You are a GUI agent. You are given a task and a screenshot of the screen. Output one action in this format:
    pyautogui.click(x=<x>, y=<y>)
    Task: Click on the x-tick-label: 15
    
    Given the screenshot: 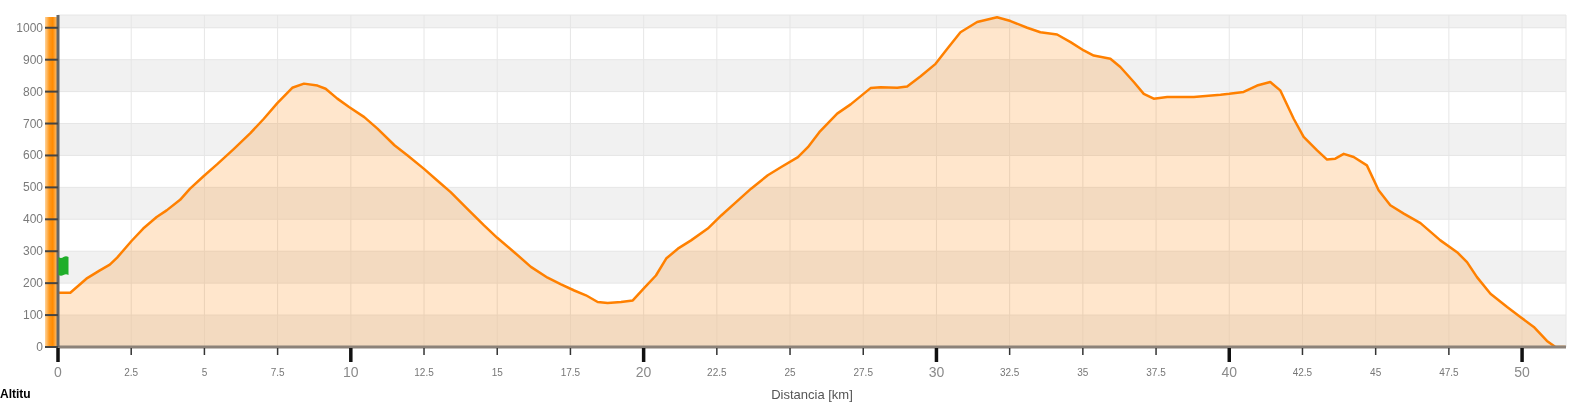 What is the action you would take?
    pyautogui.click(x=497, y=372)
    